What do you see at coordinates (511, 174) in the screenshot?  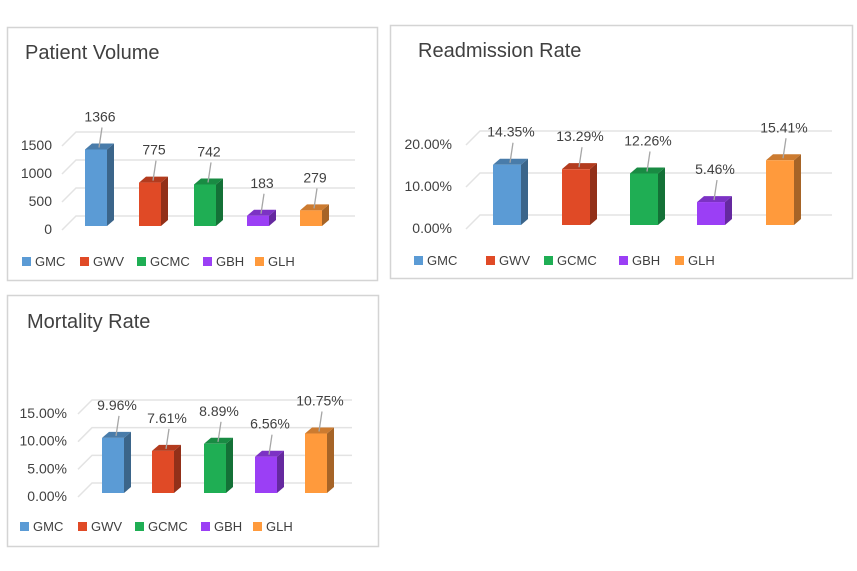 I see `bar-gmc: 14.35%` at bounding box center [511, 174].